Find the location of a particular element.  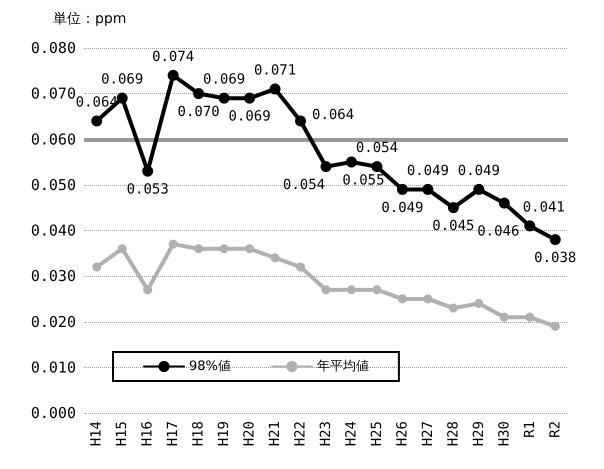

x-tick-label: H14 is located at coordinates (96, 433).